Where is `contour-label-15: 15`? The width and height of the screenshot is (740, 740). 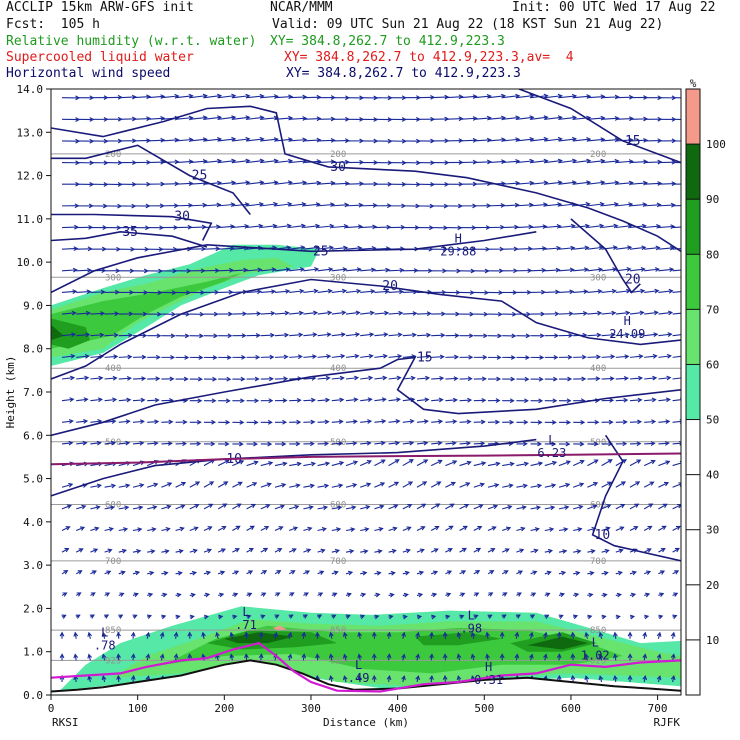
contour-label-15: 15 is located at coordinates (425, 357).